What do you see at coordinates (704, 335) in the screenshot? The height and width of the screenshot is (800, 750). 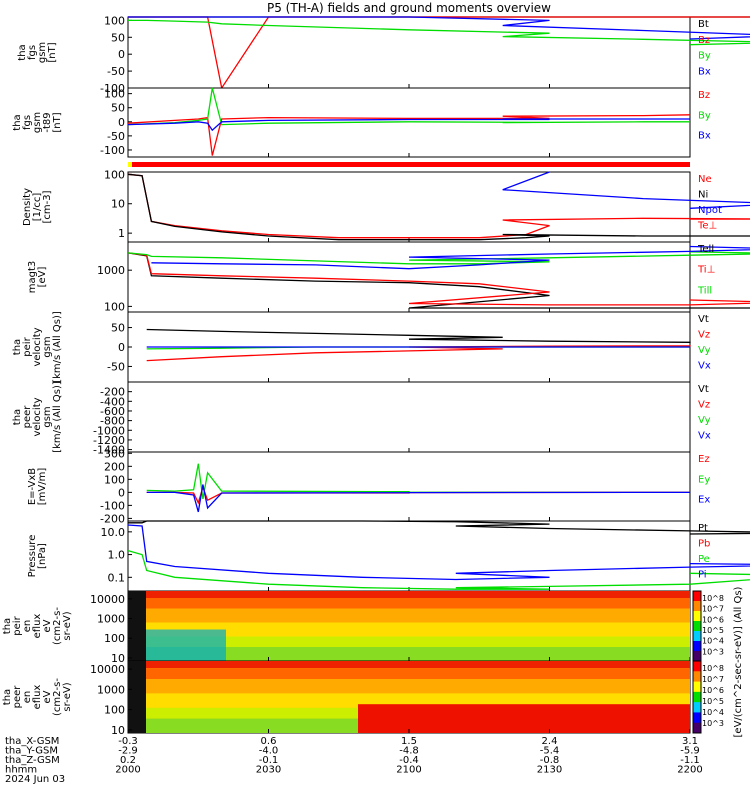 I see `legend-entry: Vz` at bounding box center [704, 335].